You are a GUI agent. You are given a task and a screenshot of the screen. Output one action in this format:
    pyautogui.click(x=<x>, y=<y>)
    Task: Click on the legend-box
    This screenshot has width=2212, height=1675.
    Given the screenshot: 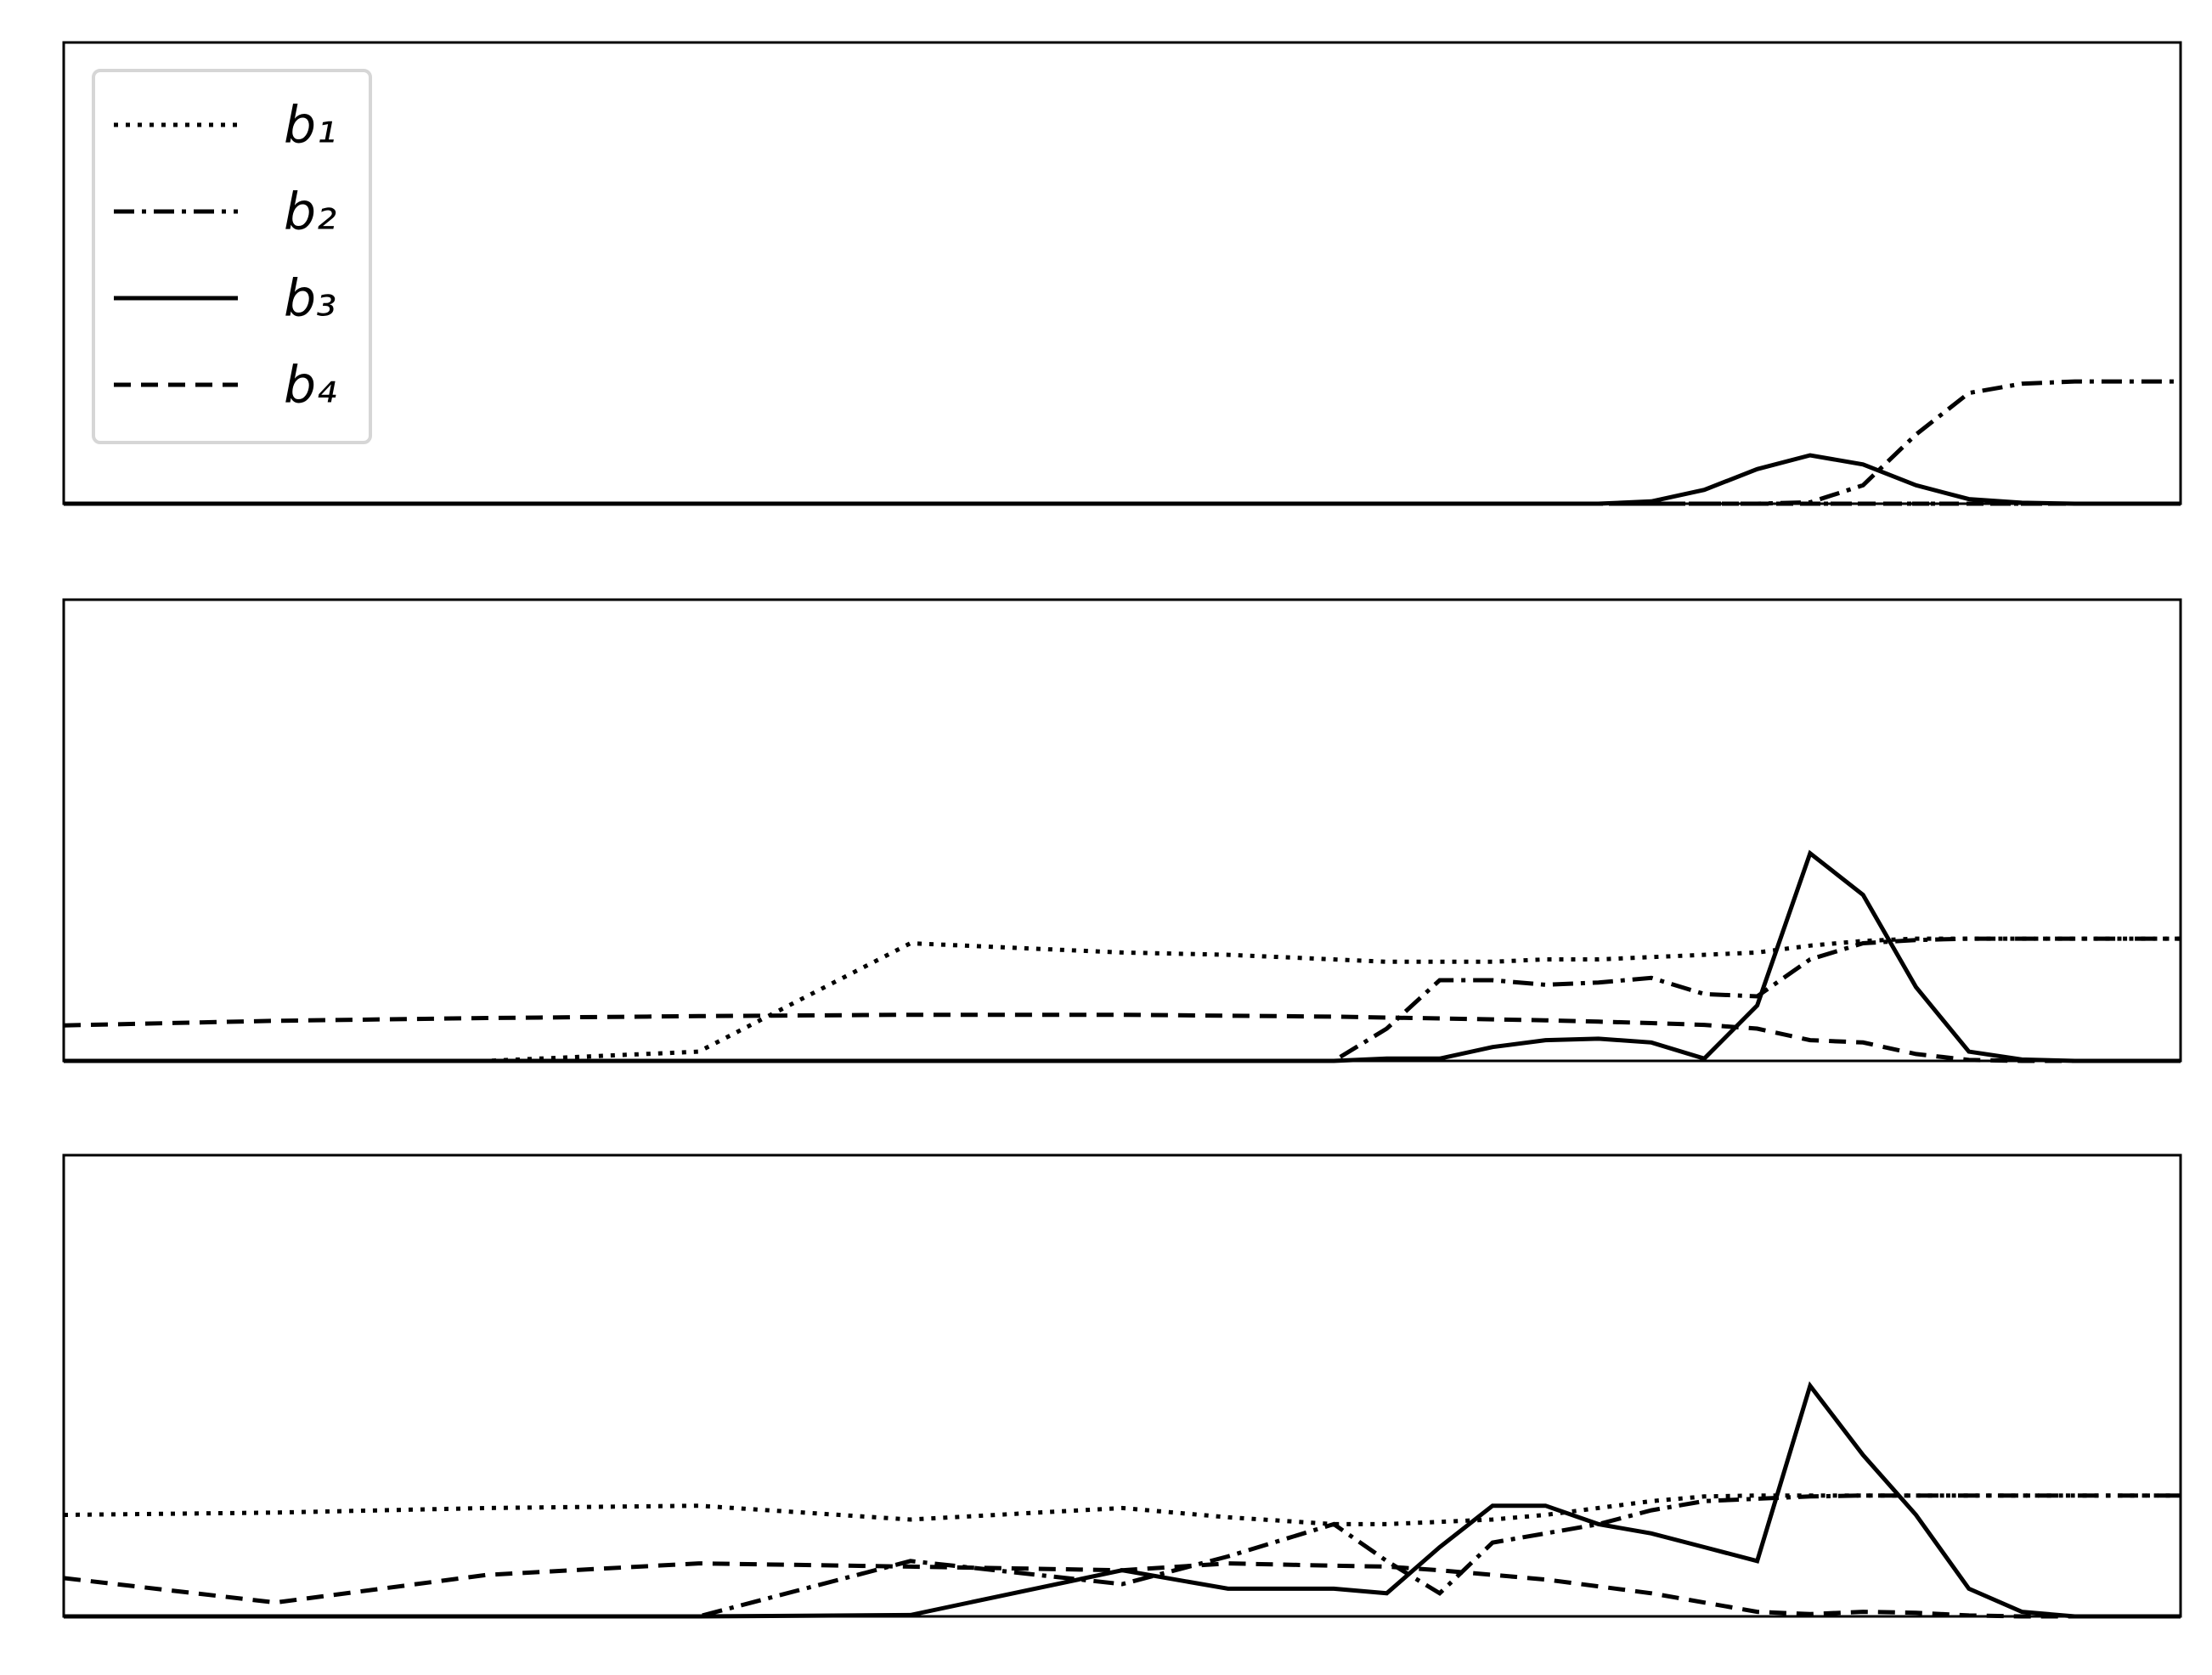 What is the action you would take?
    pyautogui.click(x=232, y=256)
    